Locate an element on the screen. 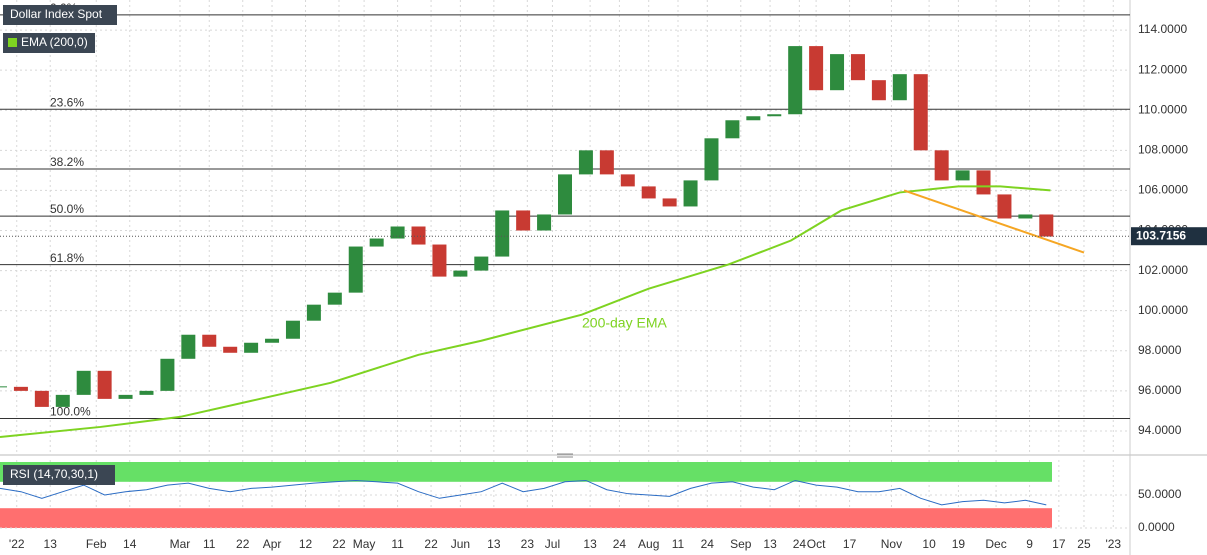 The image size is (1207, 555). y-tick-label: 0.0000 is located at coordinates (1156, 527).